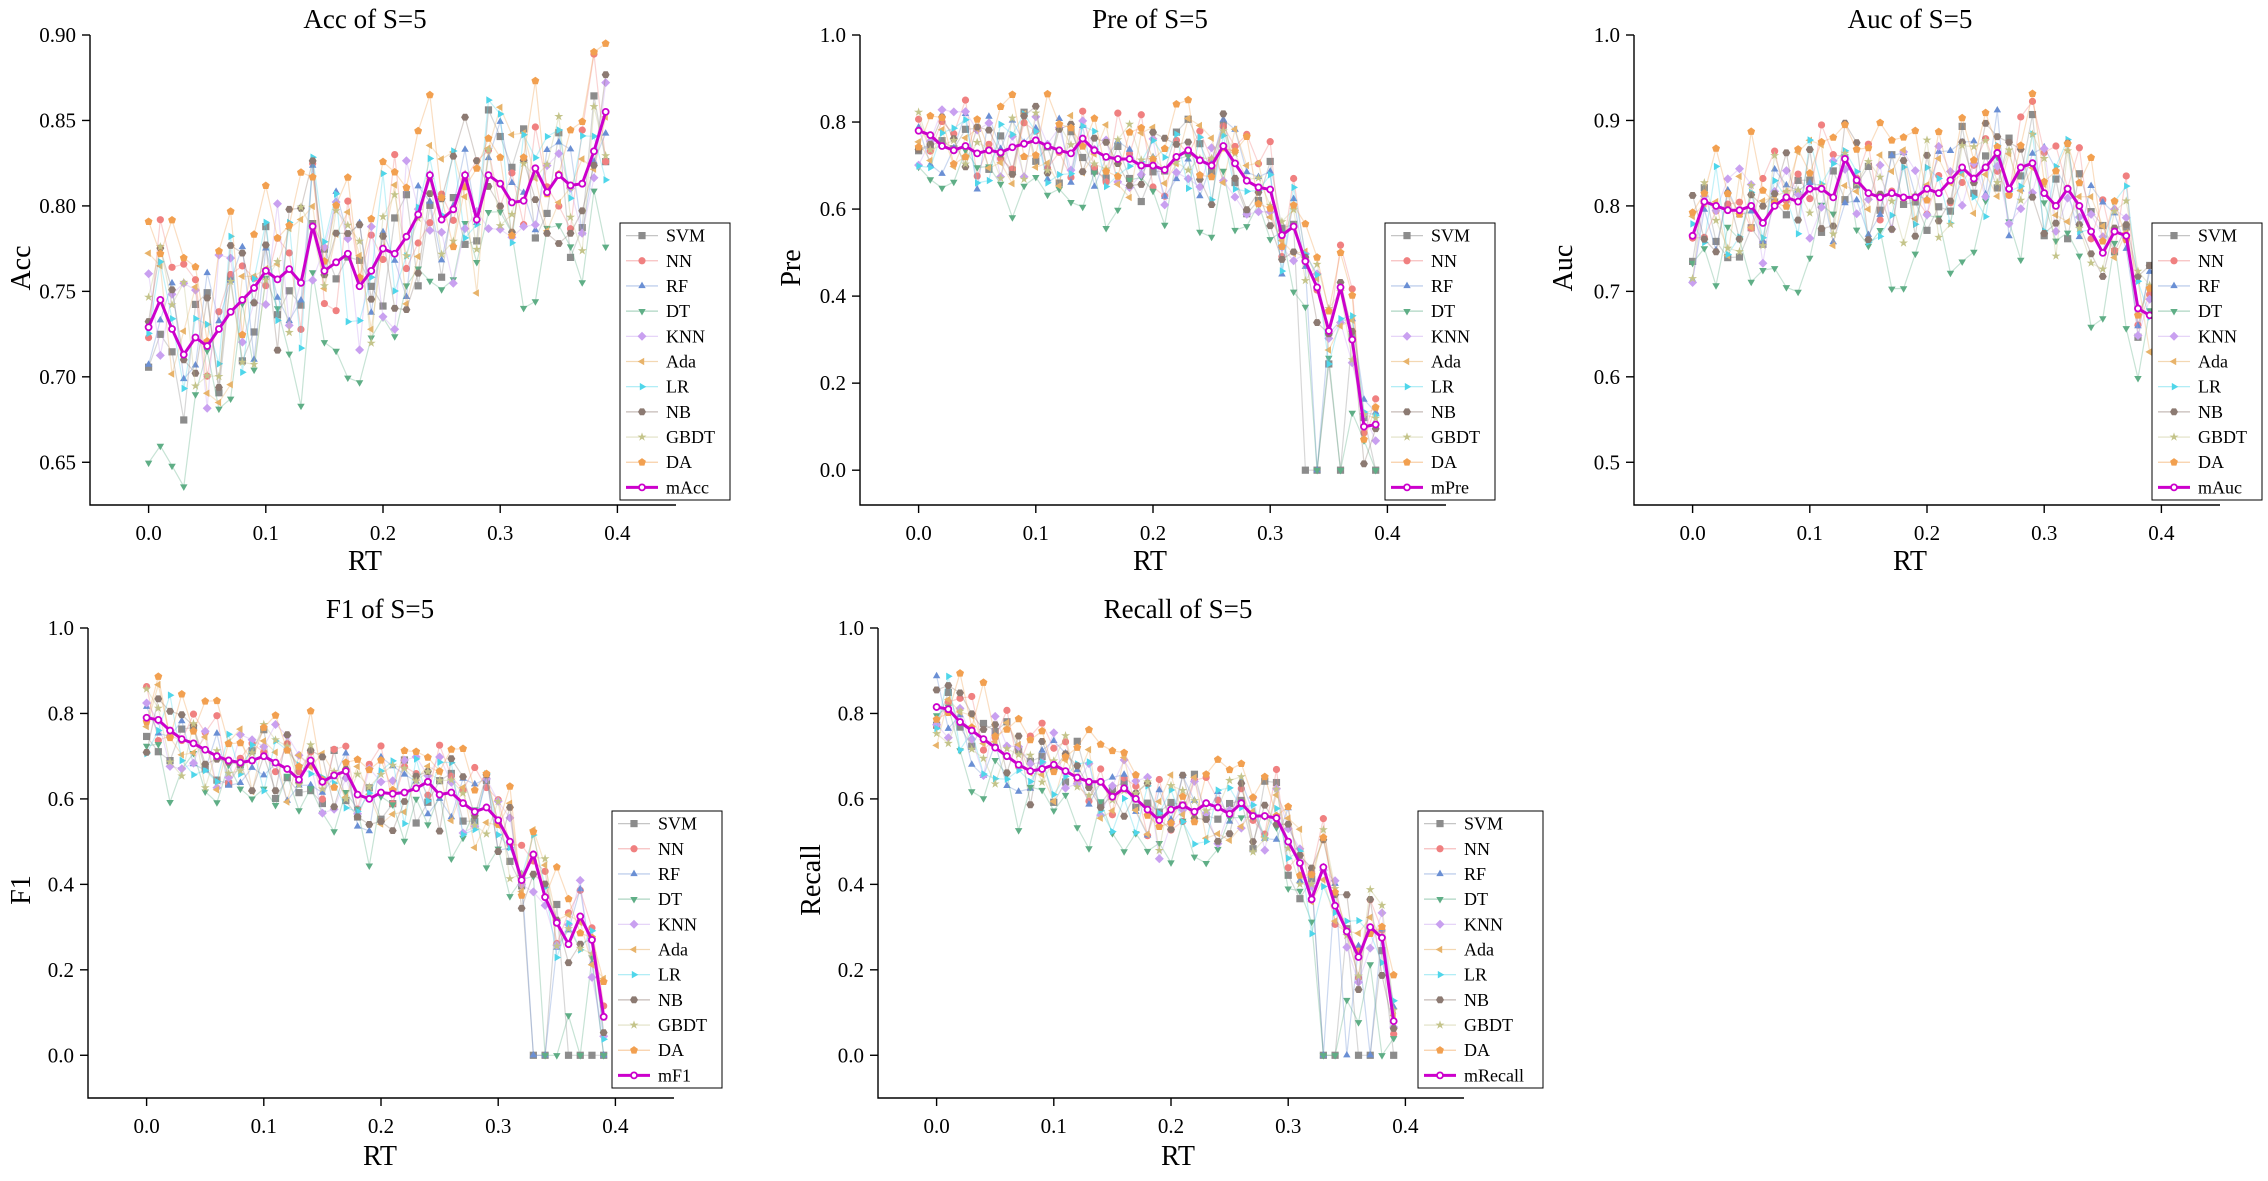  I want to click on series-line-rf, so click(1921, 218).